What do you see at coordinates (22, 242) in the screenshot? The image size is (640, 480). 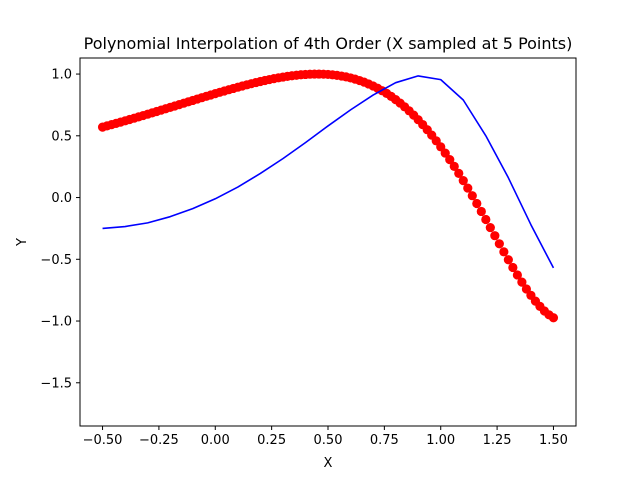 I see `y-axis-label: Y` at bounding box center [22, 242].